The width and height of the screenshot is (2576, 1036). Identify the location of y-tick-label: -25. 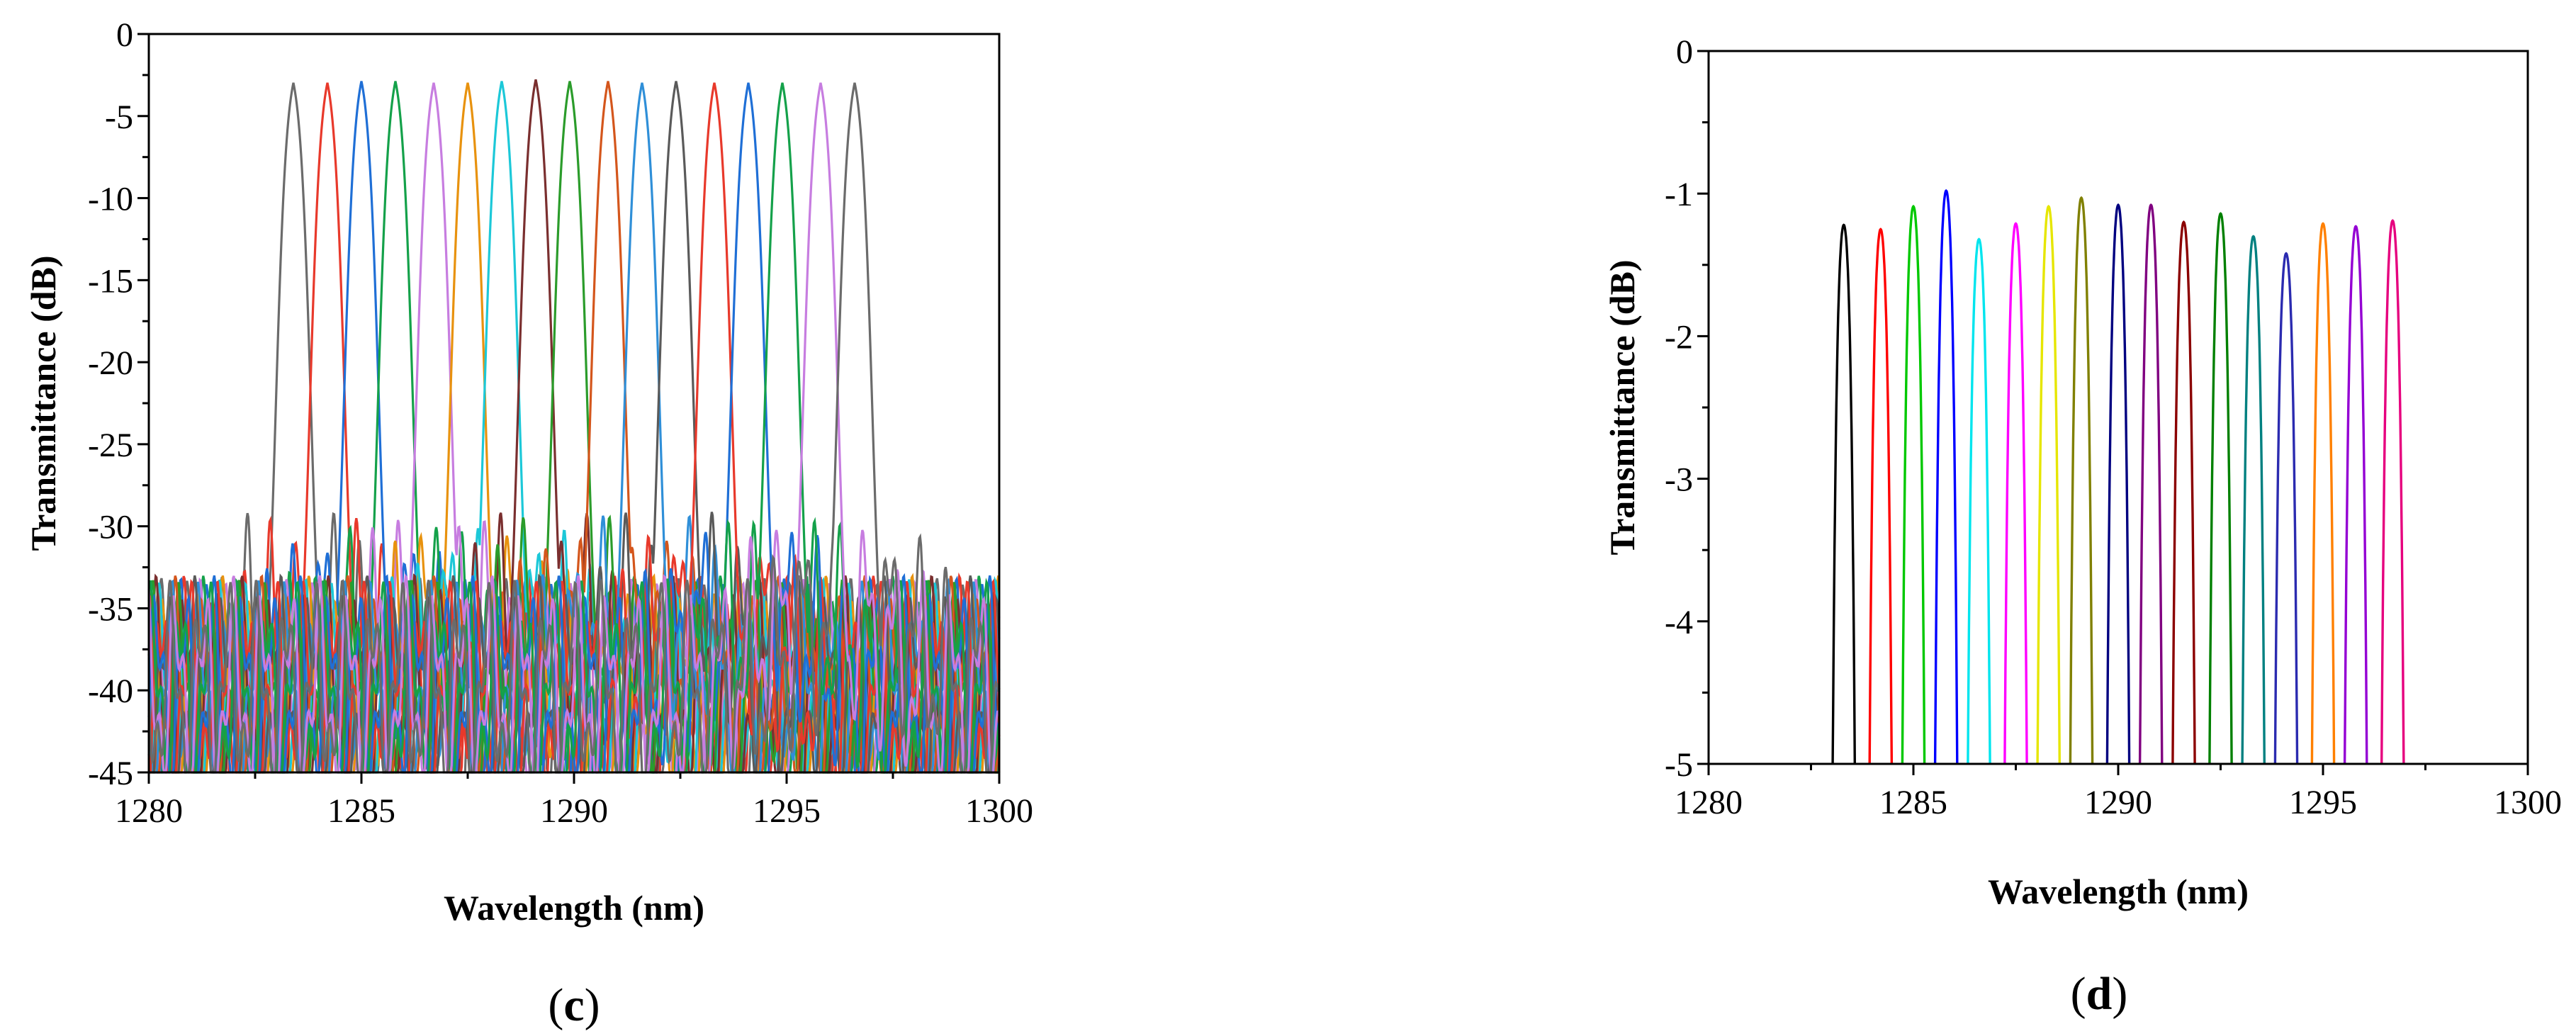
(110, 445).